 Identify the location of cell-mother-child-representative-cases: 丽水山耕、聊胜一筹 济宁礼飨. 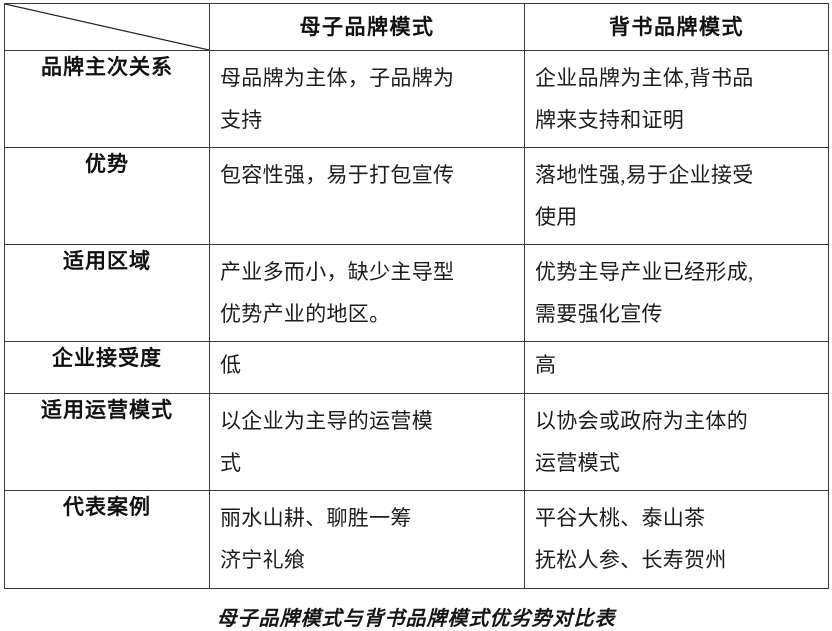
(367, 539).